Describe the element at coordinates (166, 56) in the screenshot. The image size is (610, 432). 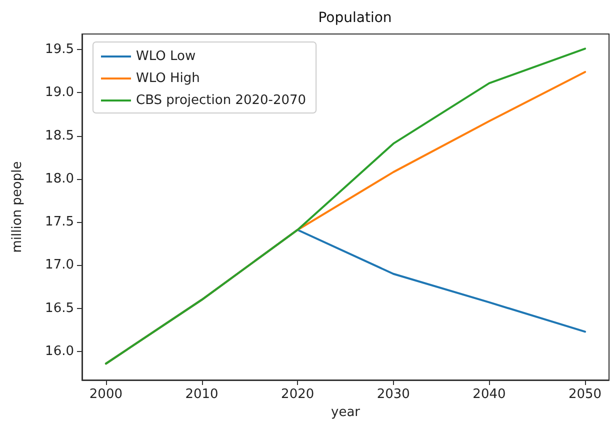
I see `legend-label: WLO Low` at that location.